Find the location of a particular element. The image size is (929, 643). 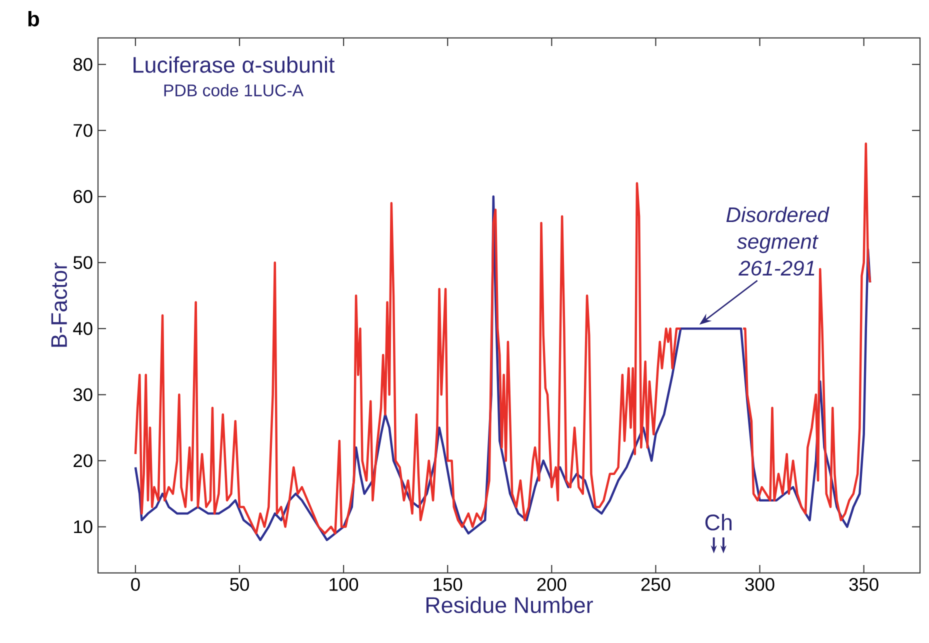

x-tick-label: 100 is located at coordinates (344, 584).